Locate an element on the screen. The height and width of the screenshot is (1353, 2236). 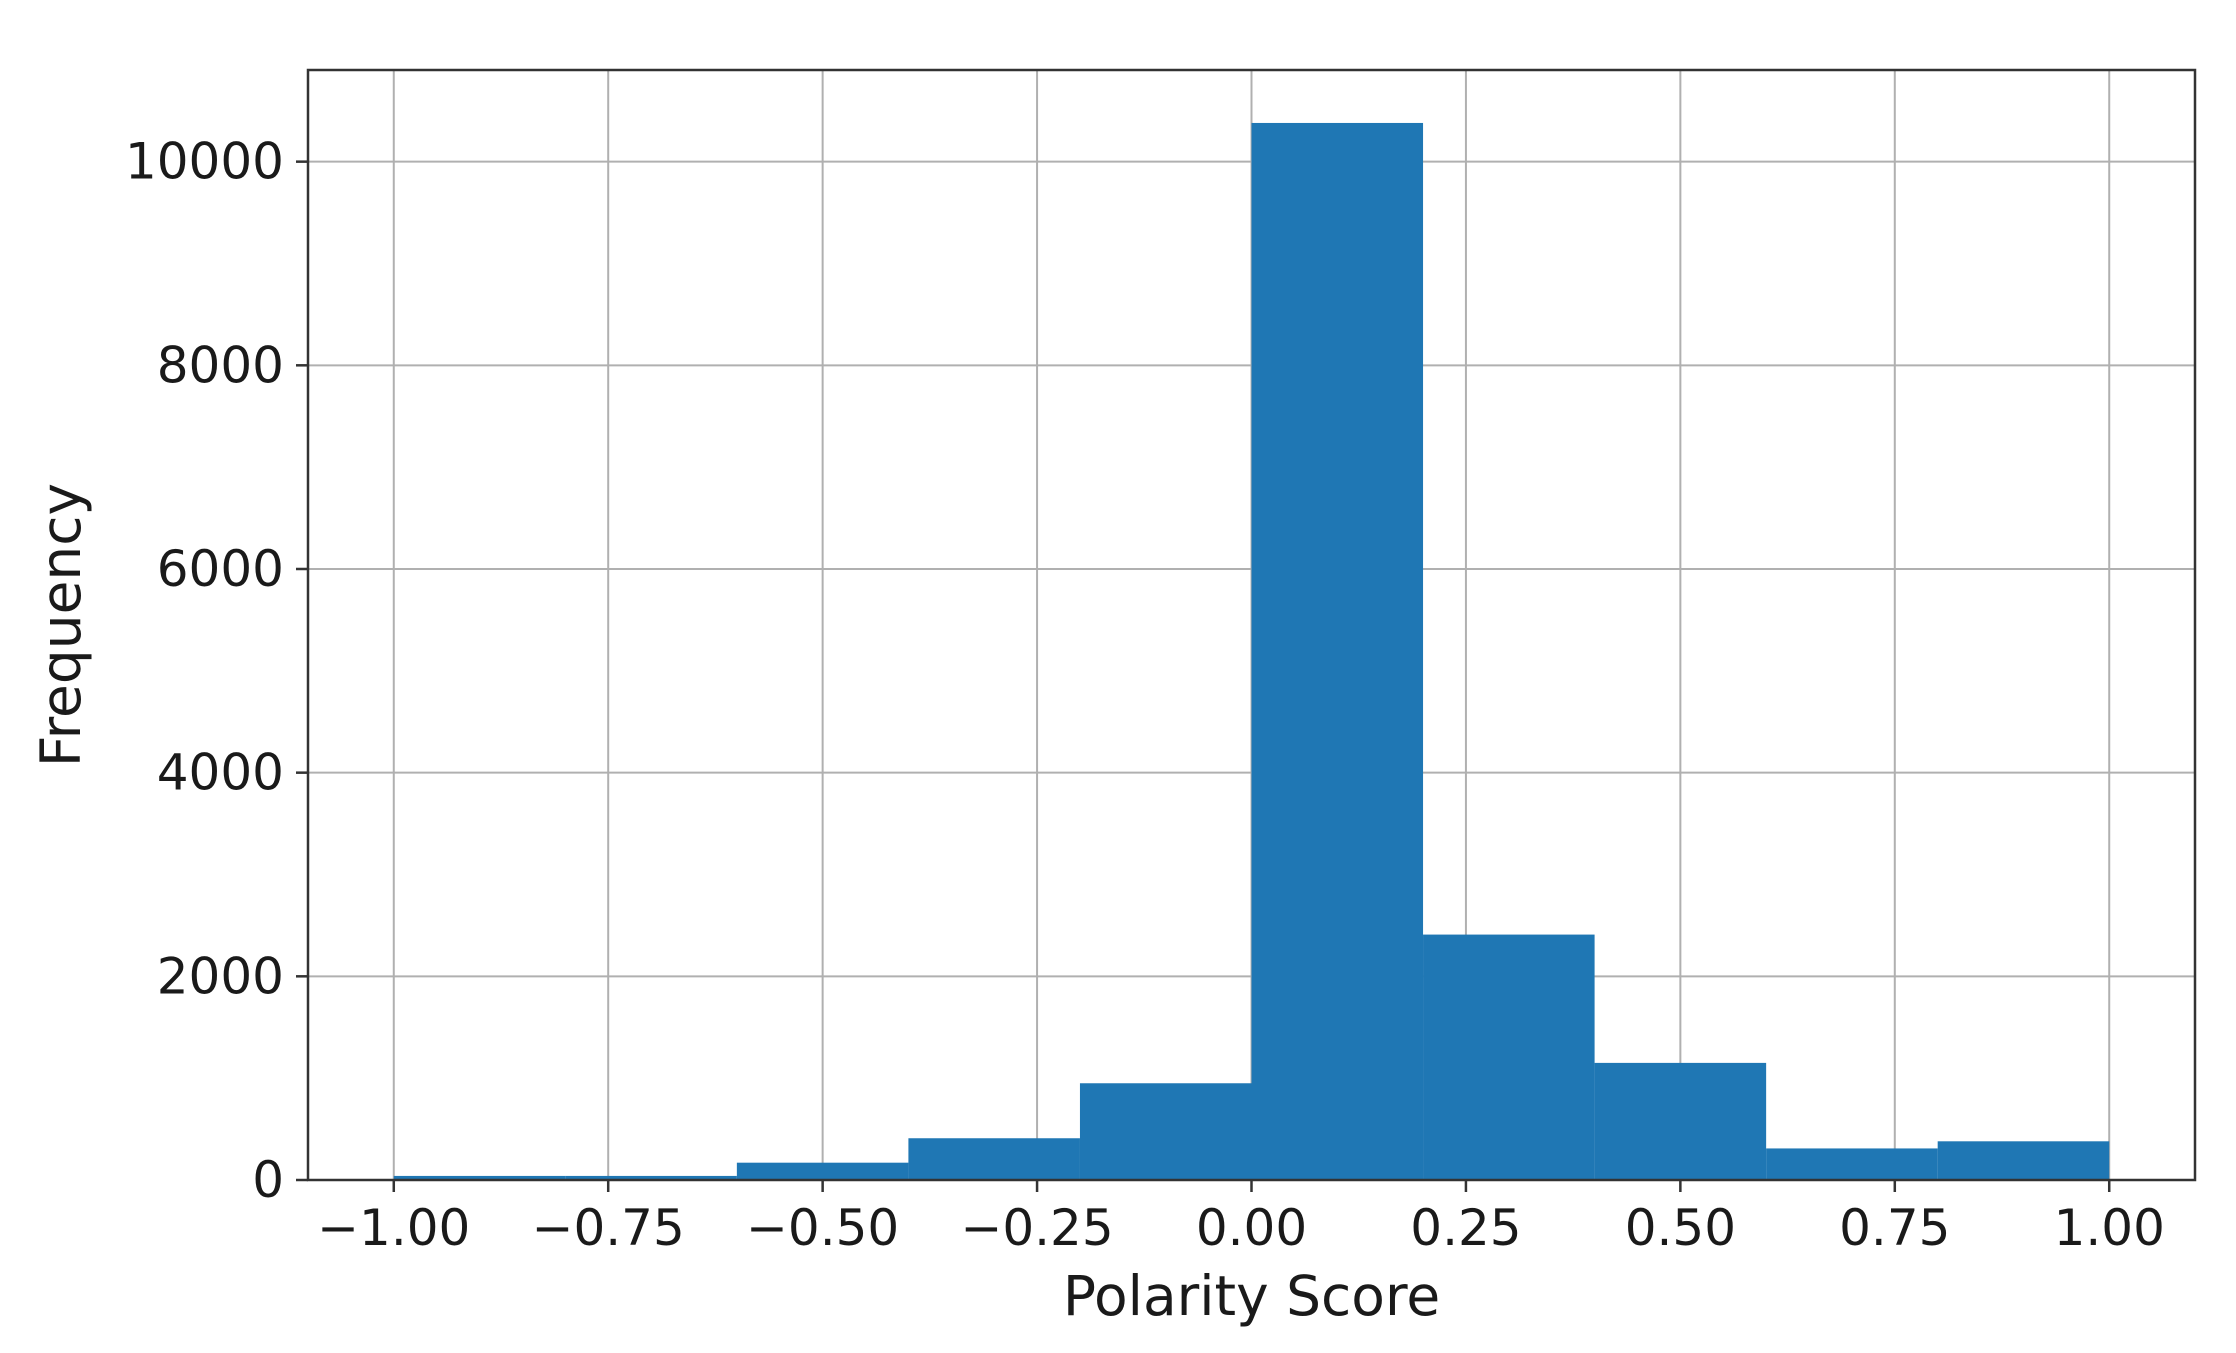
x-axis-ticks: −1.00 −0.75 −0.50 −0.25 0.00 0.25 0.50 0.75 1.00 is located at coordinates (1241, 1218).